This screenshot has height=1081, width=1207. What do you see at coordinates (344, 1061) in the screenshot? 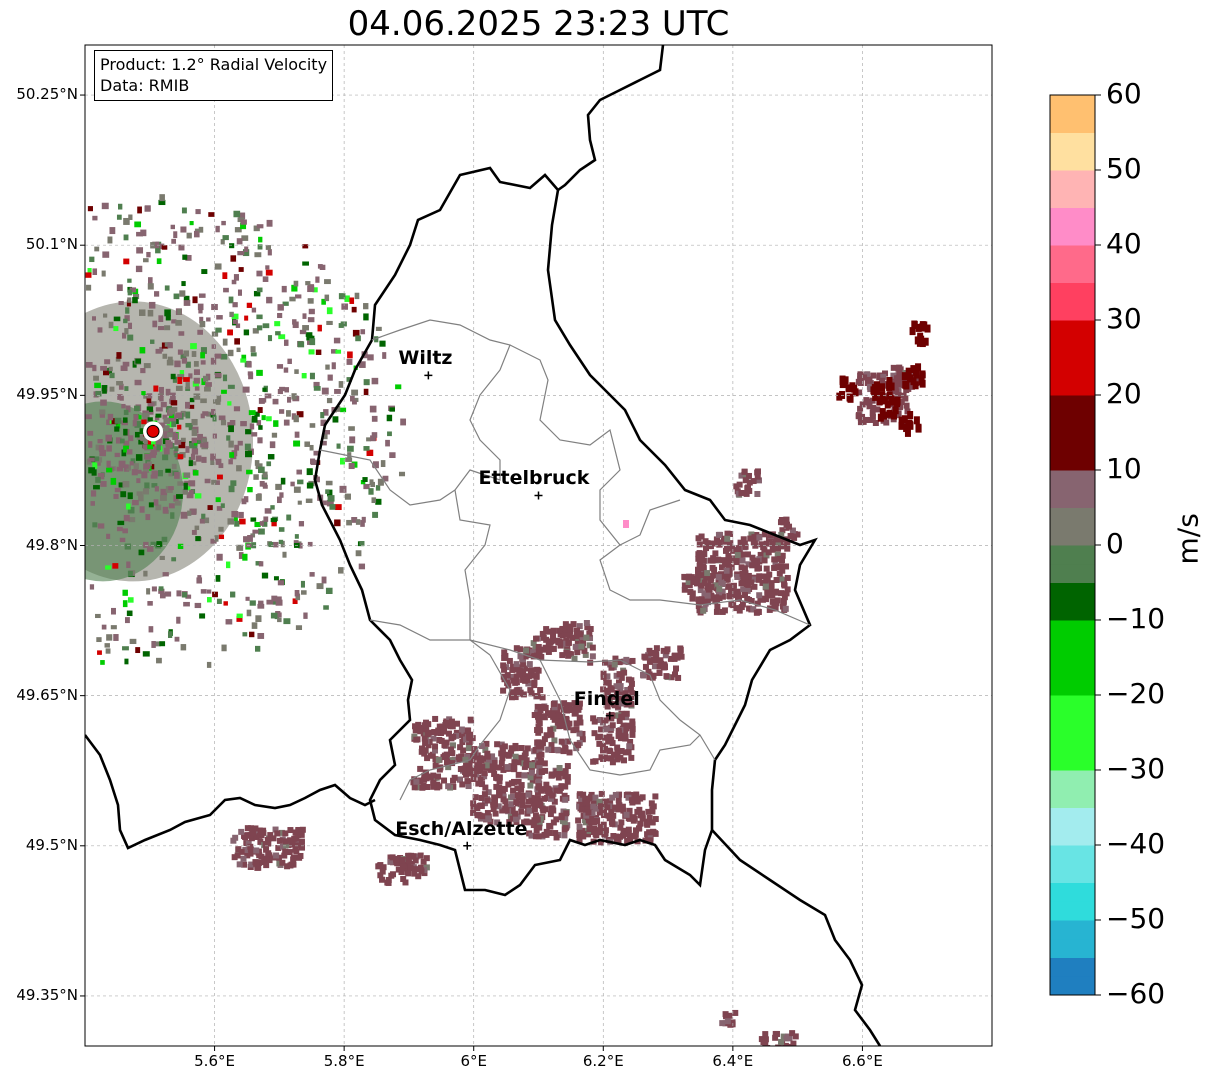
I see `longitude-tick-label: 5.8°E` at bounding box center [344, 1061].